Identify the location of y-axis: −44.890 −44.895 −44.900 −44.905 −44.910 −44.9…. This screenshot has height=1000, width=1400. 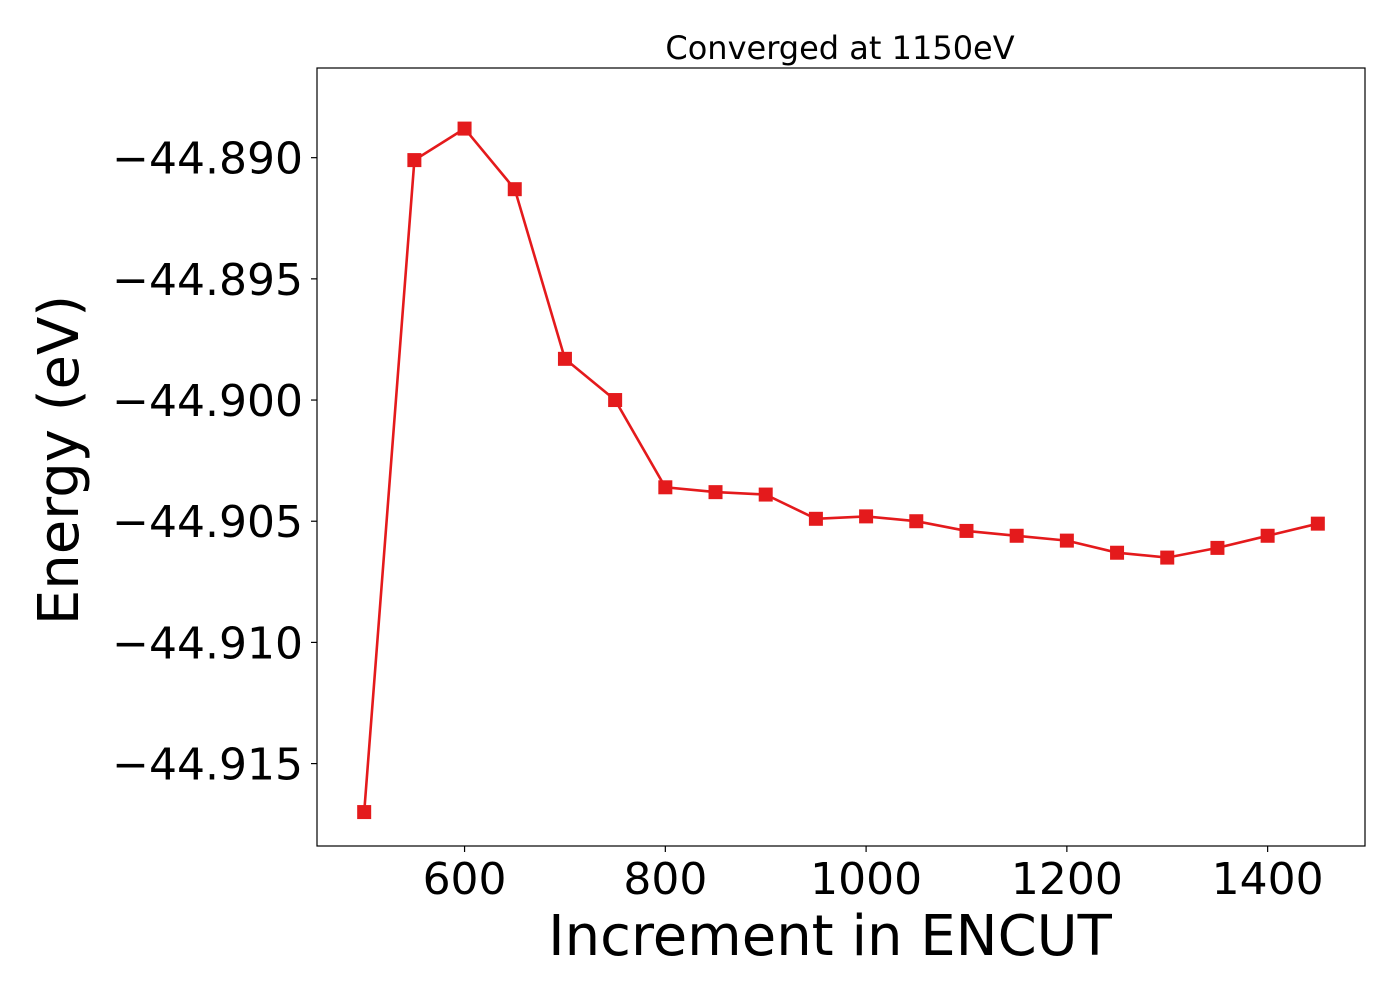
(214, 462).